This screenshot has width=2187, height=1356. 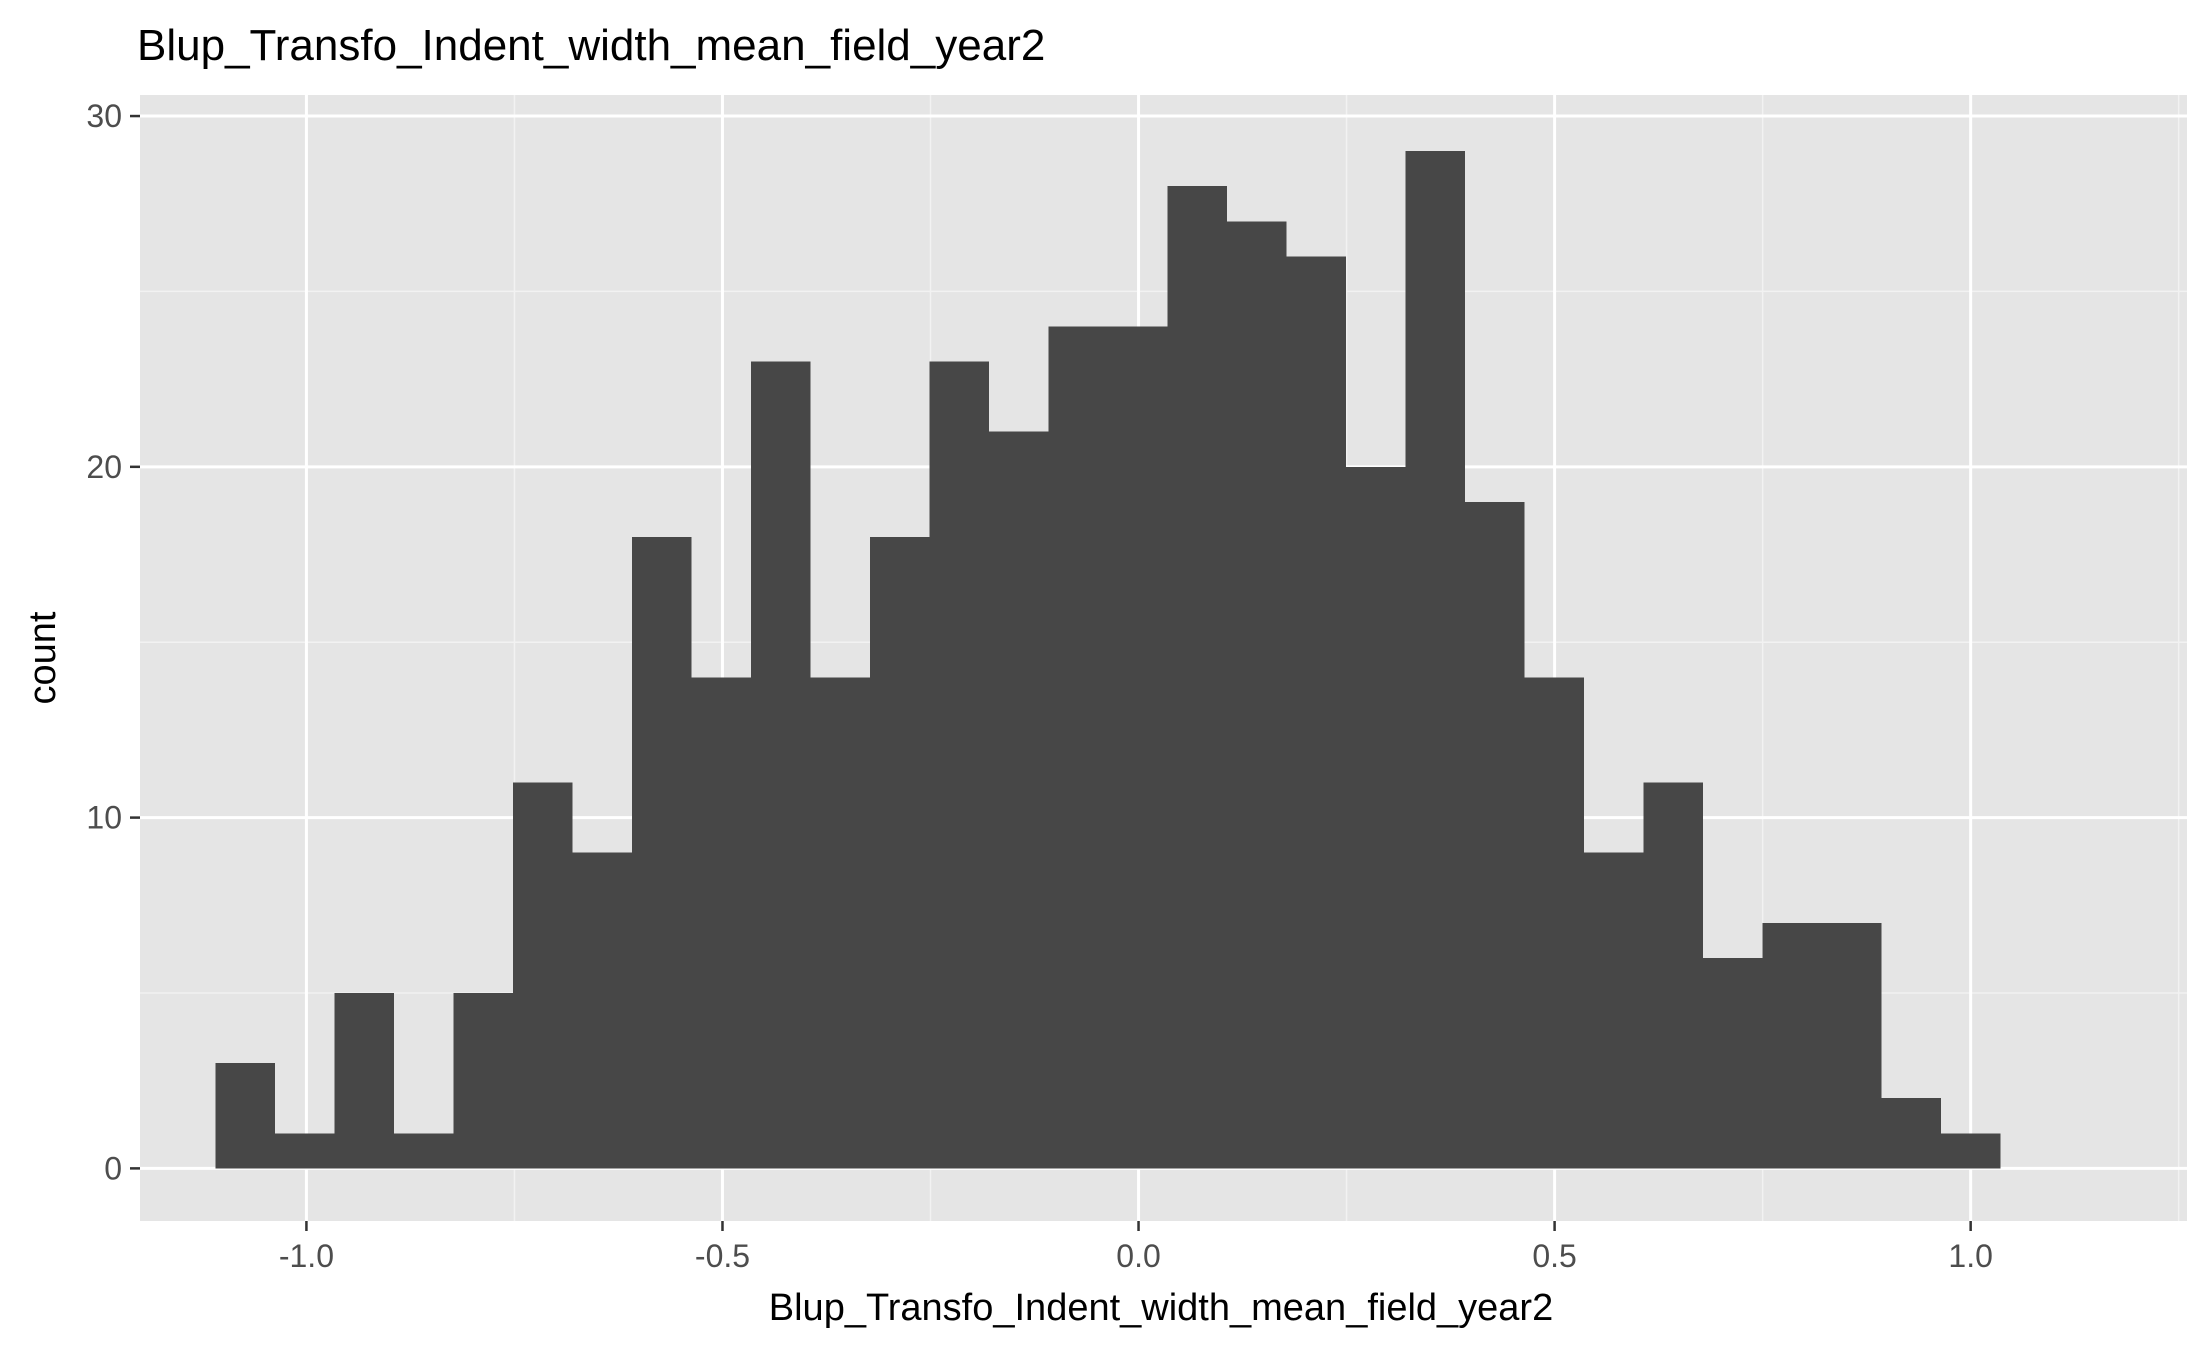 What do you see at coordinates (104, 116) in the screenshot?
I see `y-tick-label: 30` at bounding box center [104, 116].